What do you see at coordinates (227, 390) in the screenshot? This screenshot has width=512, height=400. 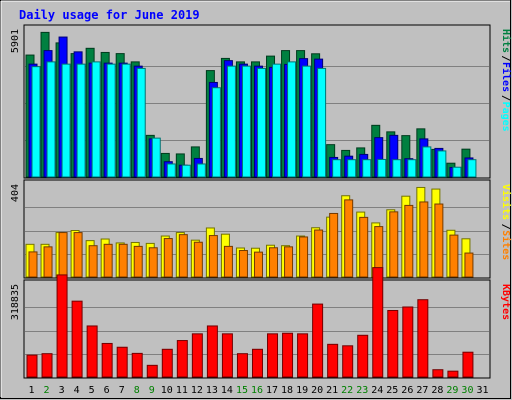 I see `x-tick-label-14: 14` at bounding box center [227, 390].